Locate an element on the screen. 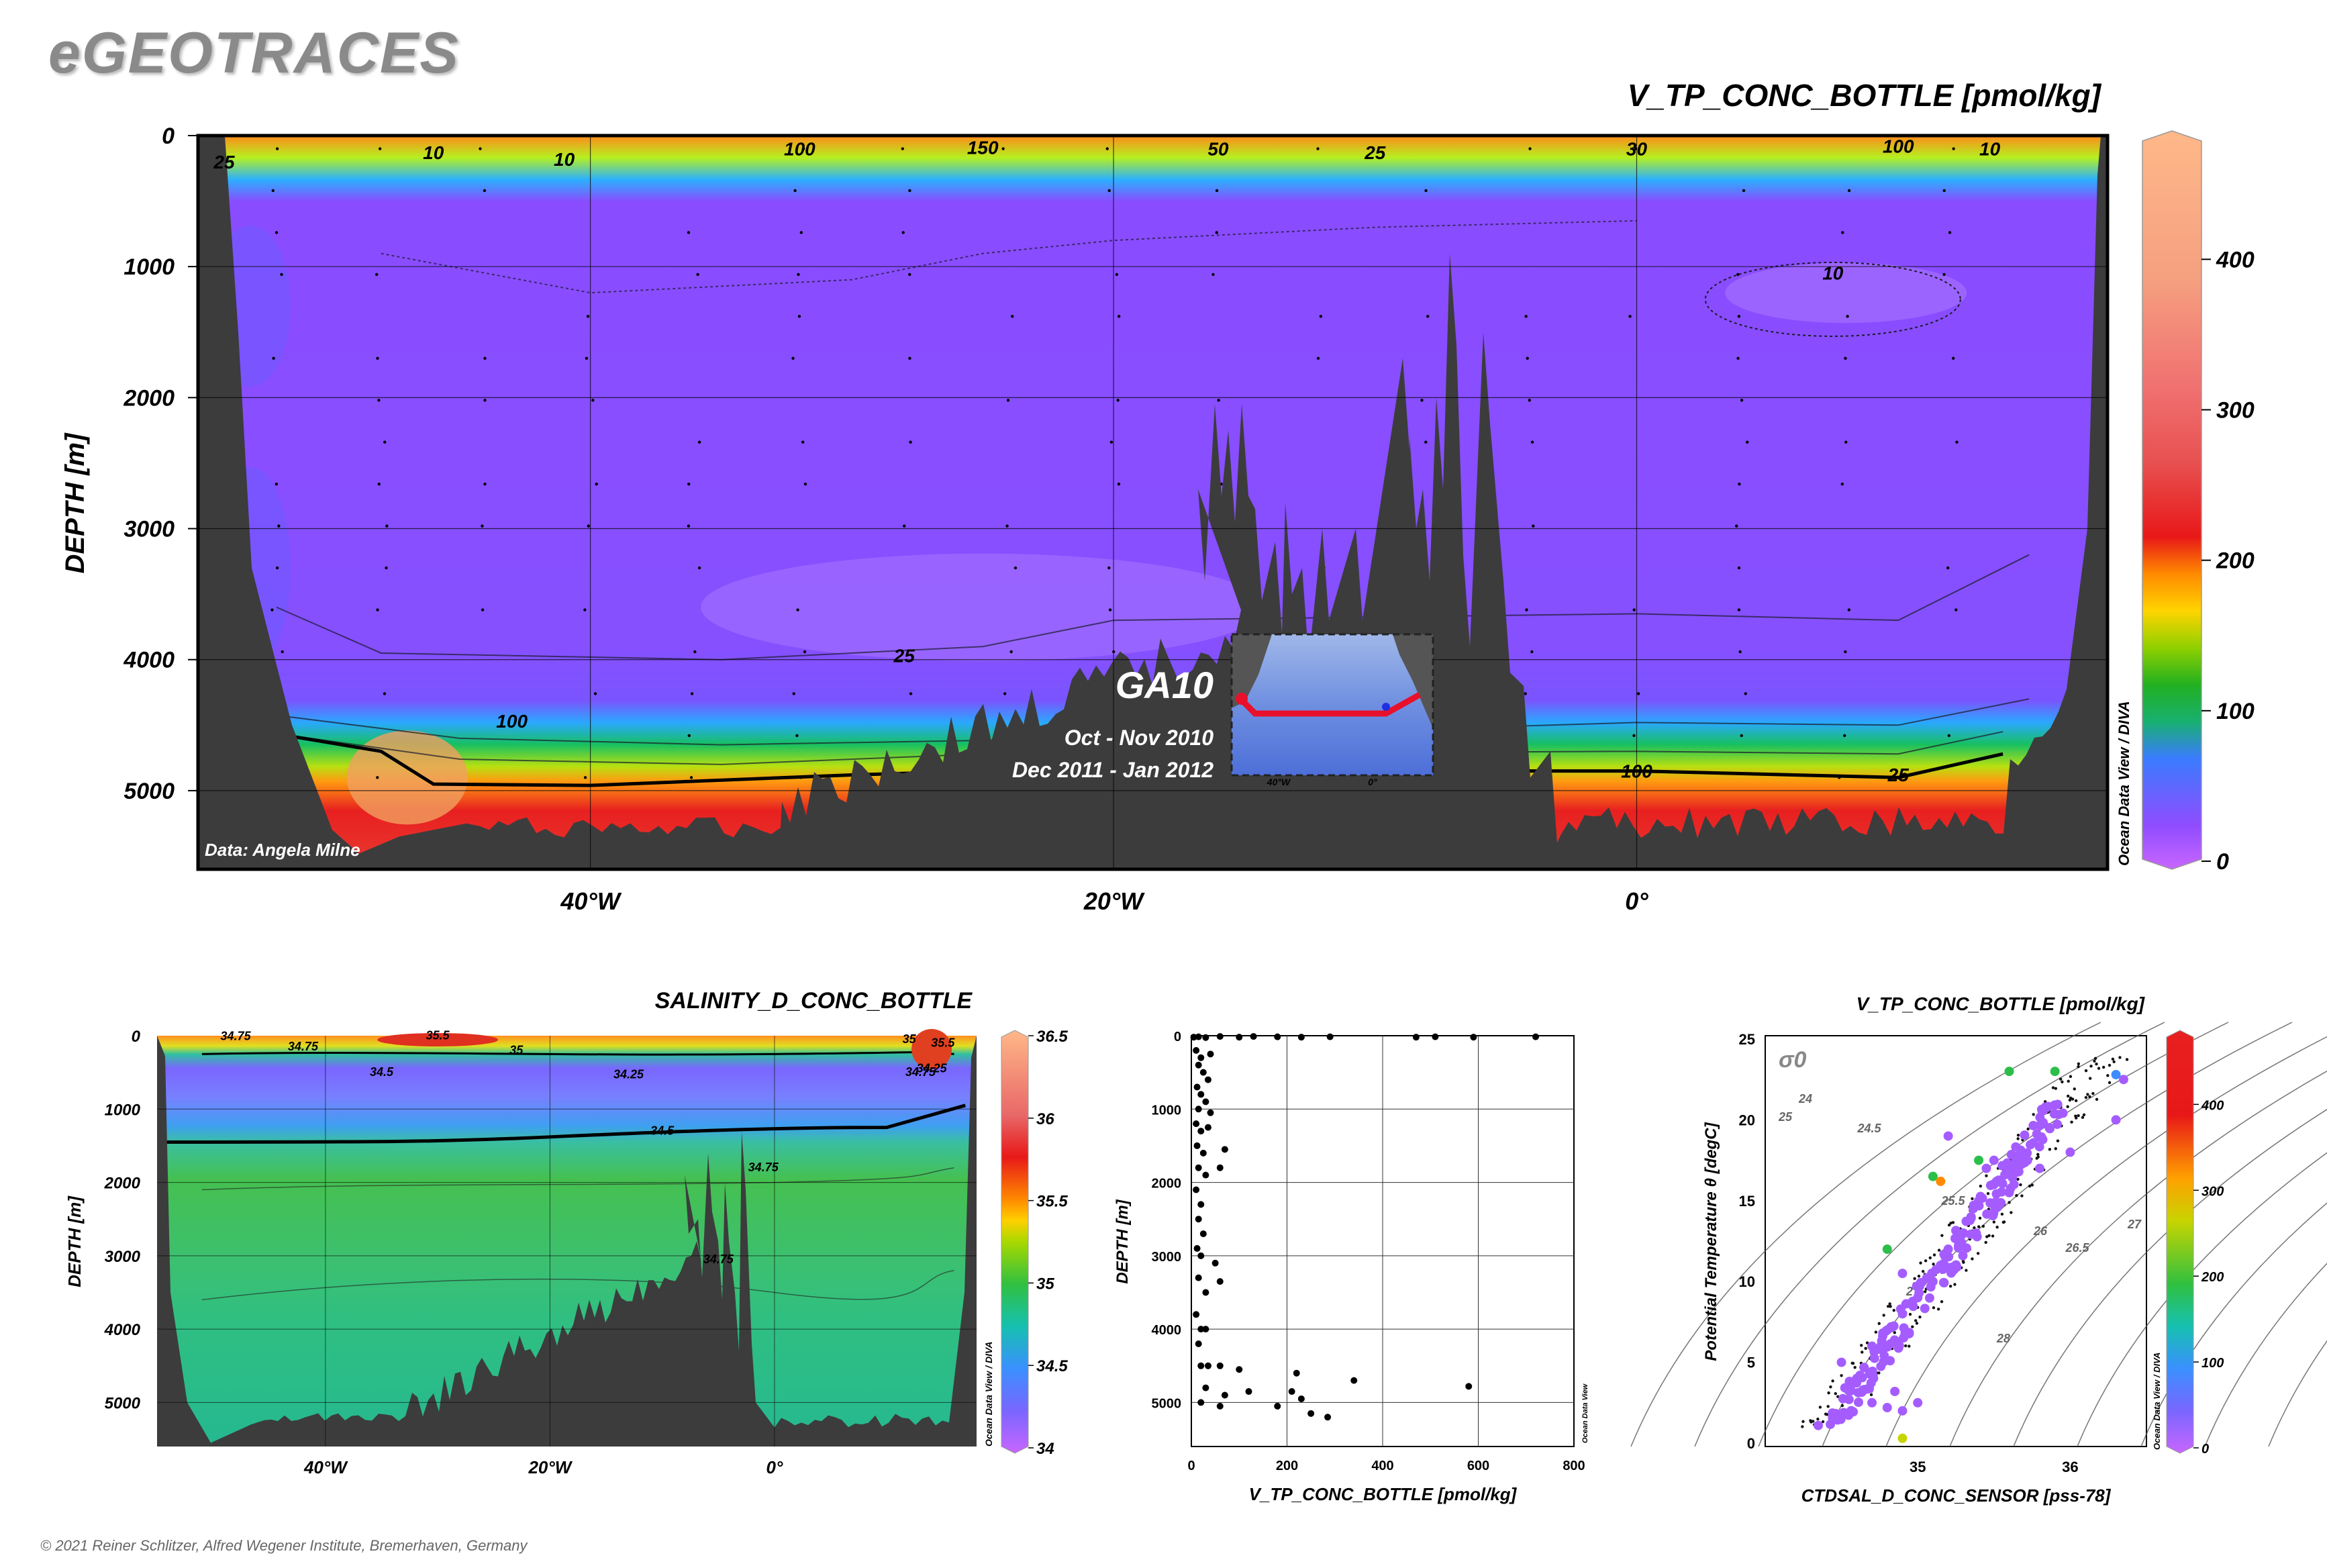 The height and width of the screenshot is (1568, 2327). contour-label: 100 is located at coordinates (512, 722).